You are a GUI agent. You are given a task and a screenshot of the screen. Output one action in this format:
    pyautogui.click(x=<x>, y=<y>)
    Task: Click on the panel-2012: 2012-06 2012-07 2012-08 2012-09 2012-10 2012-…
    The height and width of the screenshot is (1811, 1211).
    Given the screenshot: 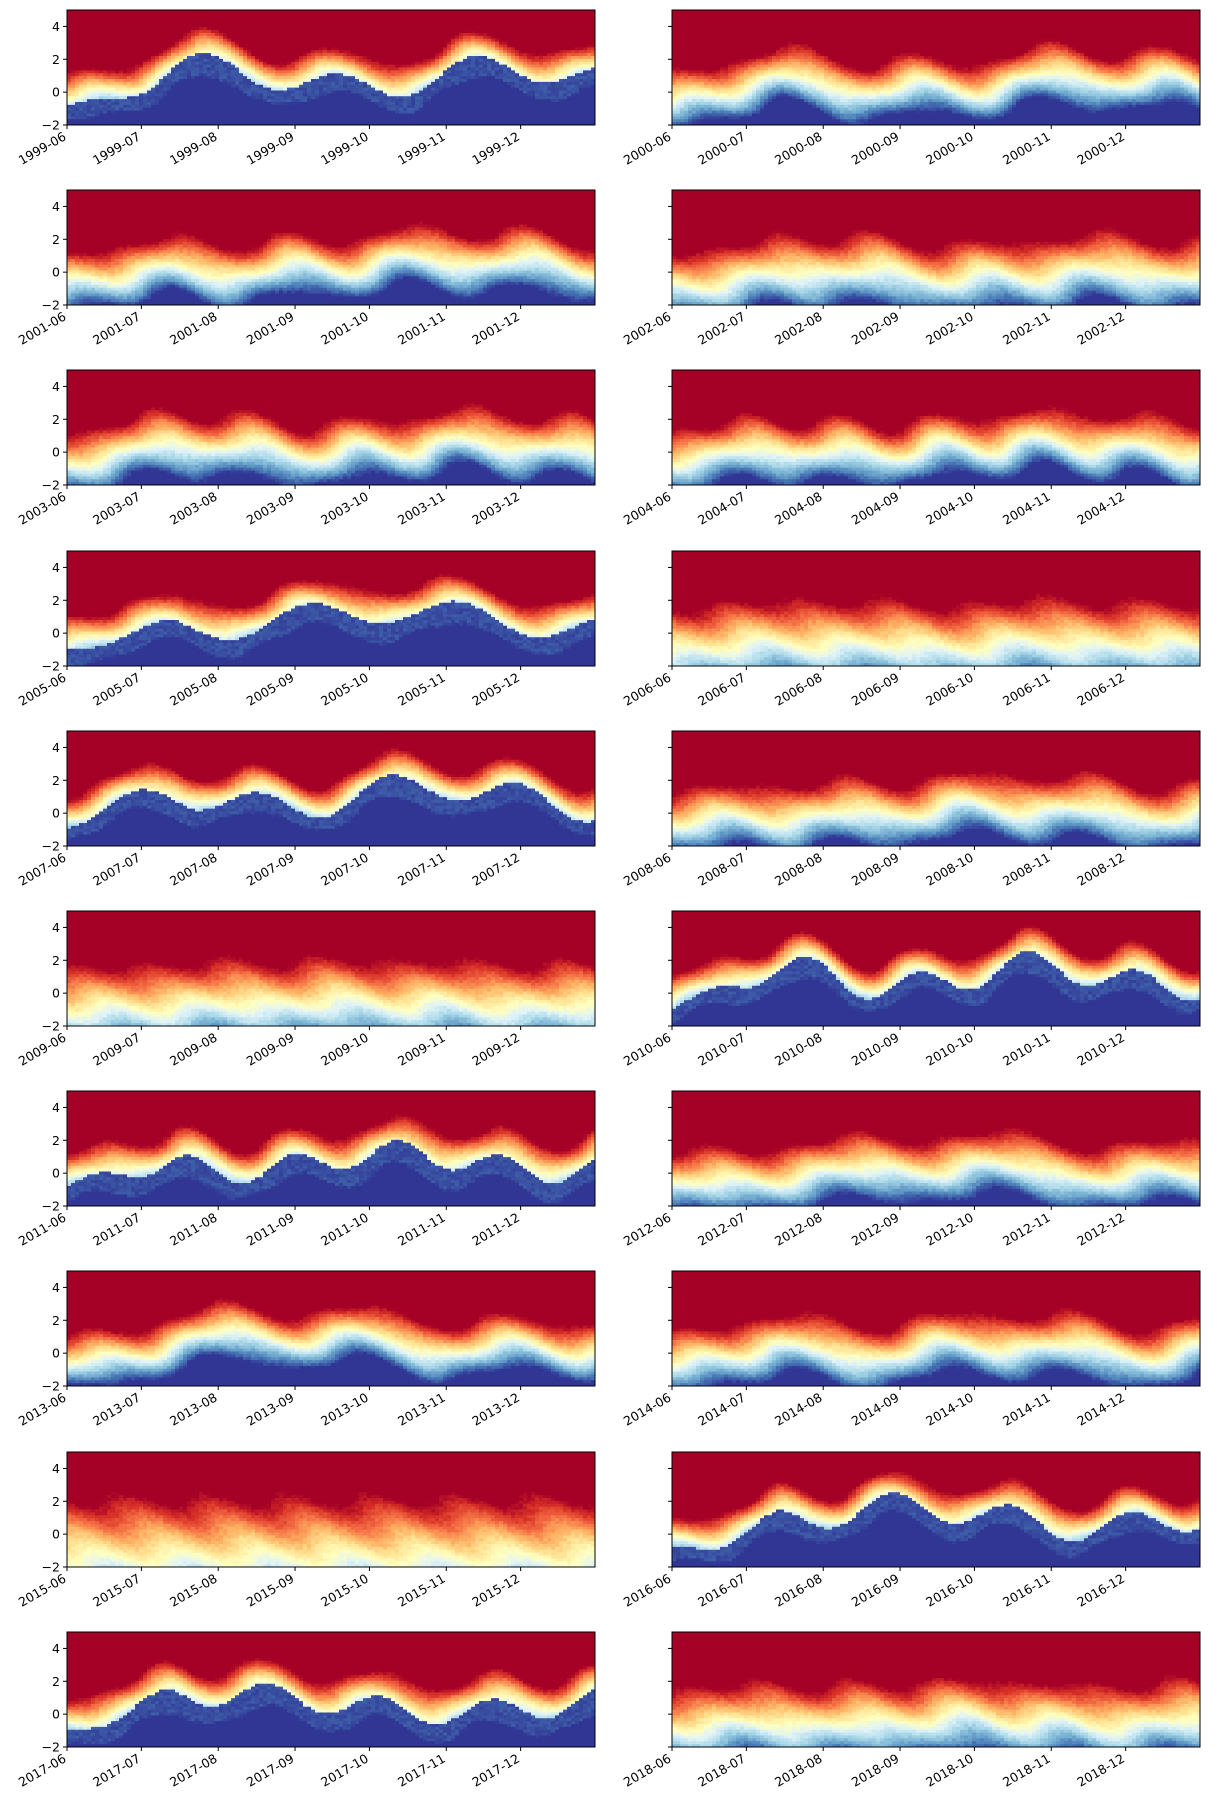 What is the action you would take?
    pyautogui.click(x=911, y=1170)
    